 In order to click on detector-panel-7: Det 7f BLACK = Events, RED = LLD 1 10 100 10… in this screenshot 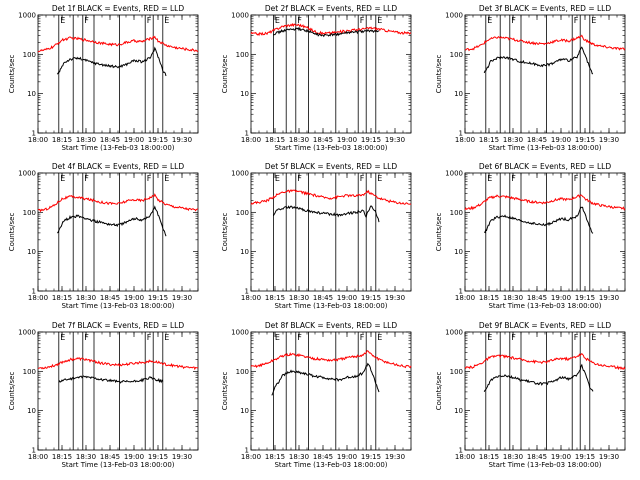, I will do `click(103, 395)`.